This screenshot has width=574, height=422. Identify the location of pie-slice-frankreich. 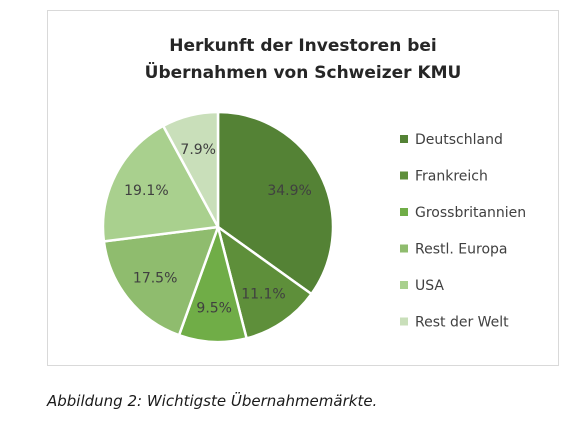
(264, 282).